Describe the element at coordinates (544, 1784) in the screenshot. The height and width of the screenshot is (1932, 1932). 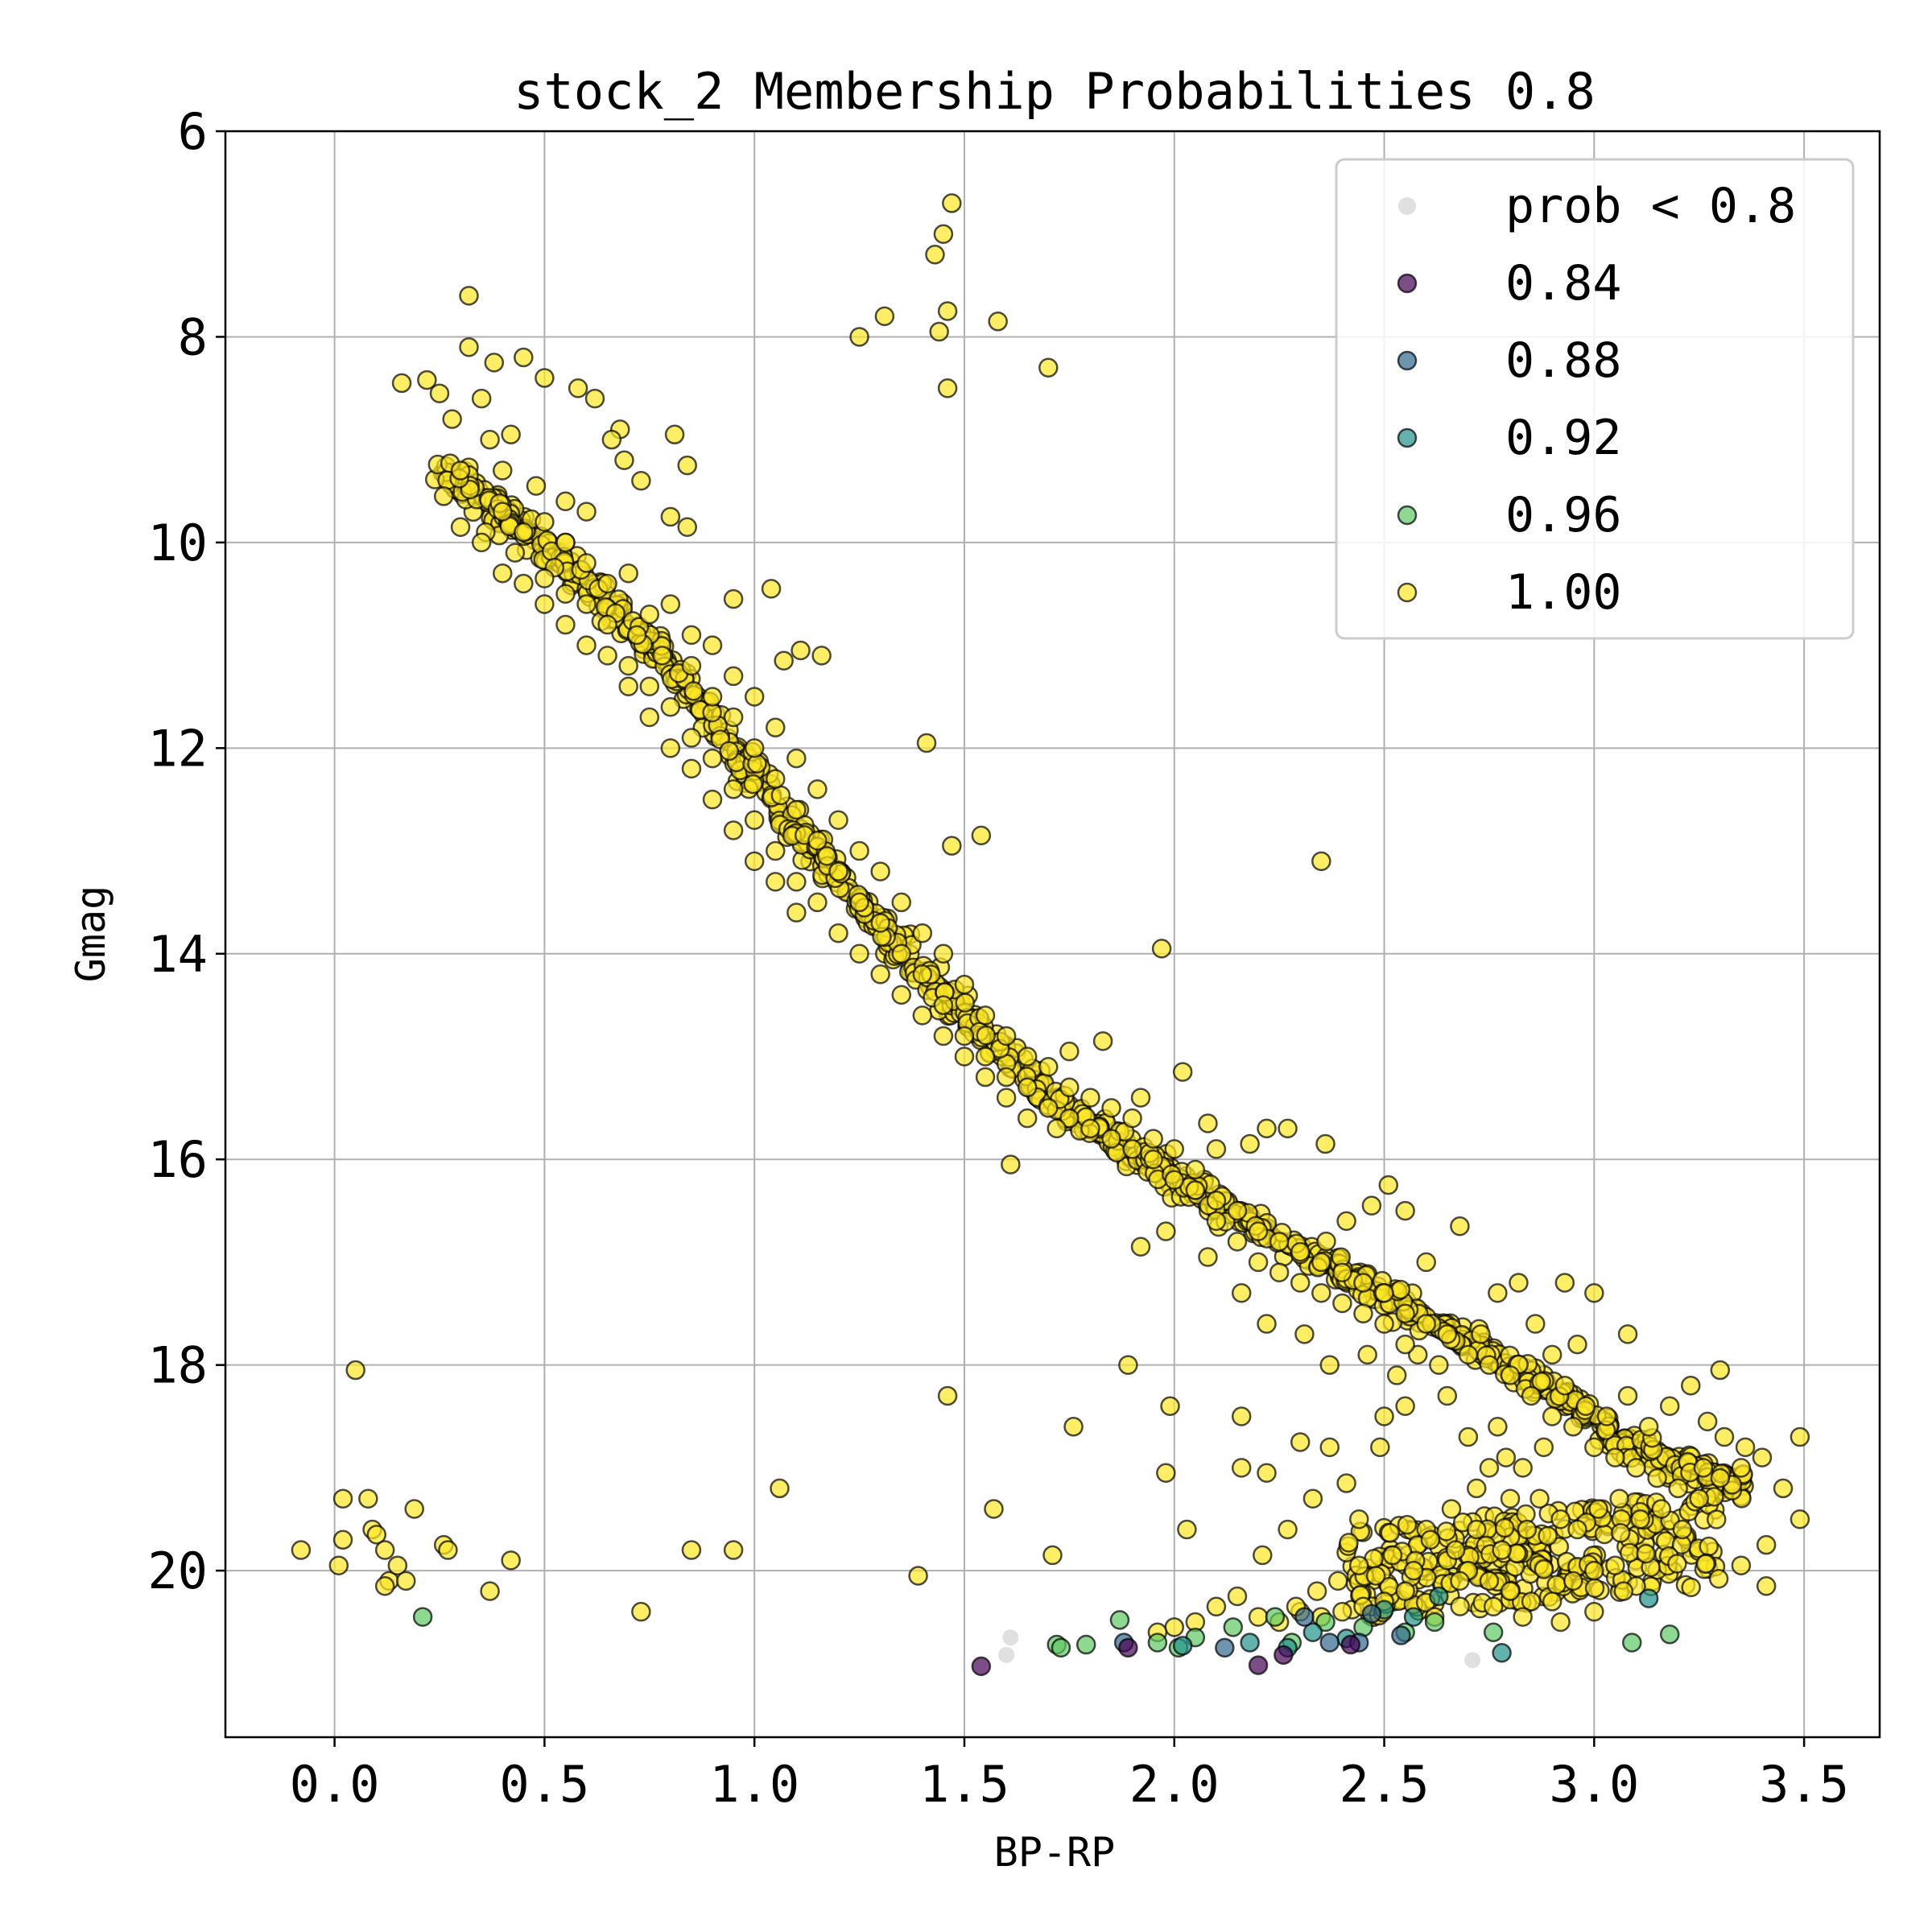
I see `x-tick-label: 0.5` at that location.